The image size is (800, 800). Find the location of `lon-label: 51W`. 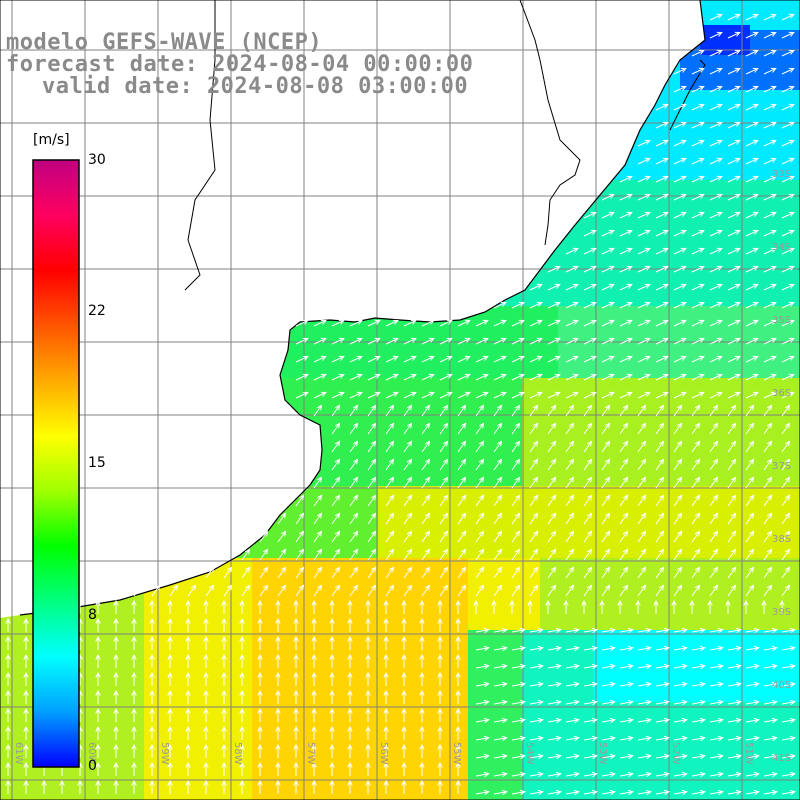

lon-label: 51W is located at coordinates (748, 753).